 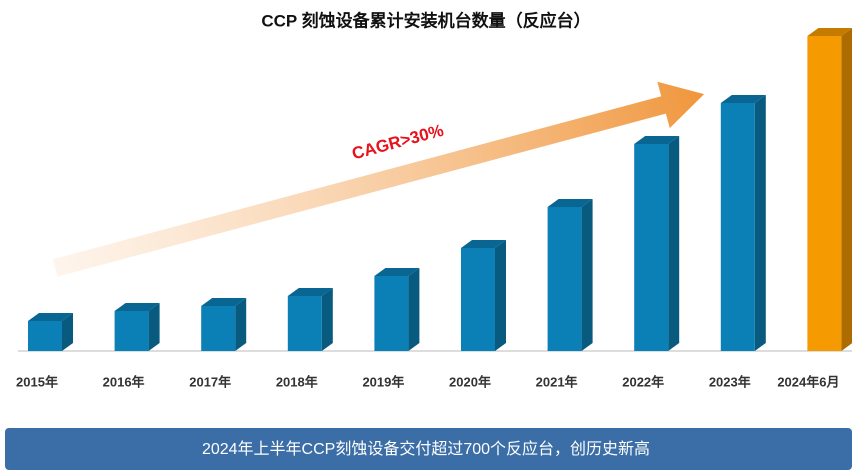 I want to click on x-tick-label: 2020年, so click(x=470, y=381).